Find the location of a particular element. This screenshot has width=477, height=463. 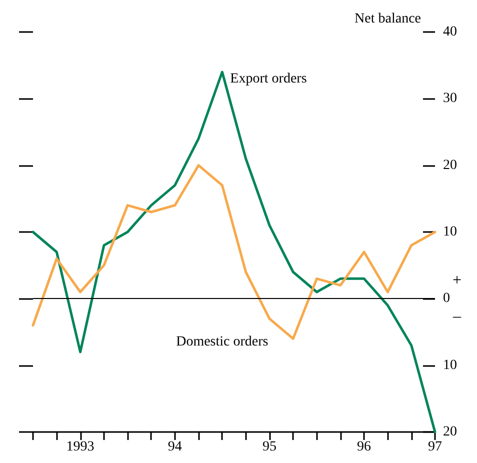

y-tick-label: 40 is located at coordinates (450, 32).